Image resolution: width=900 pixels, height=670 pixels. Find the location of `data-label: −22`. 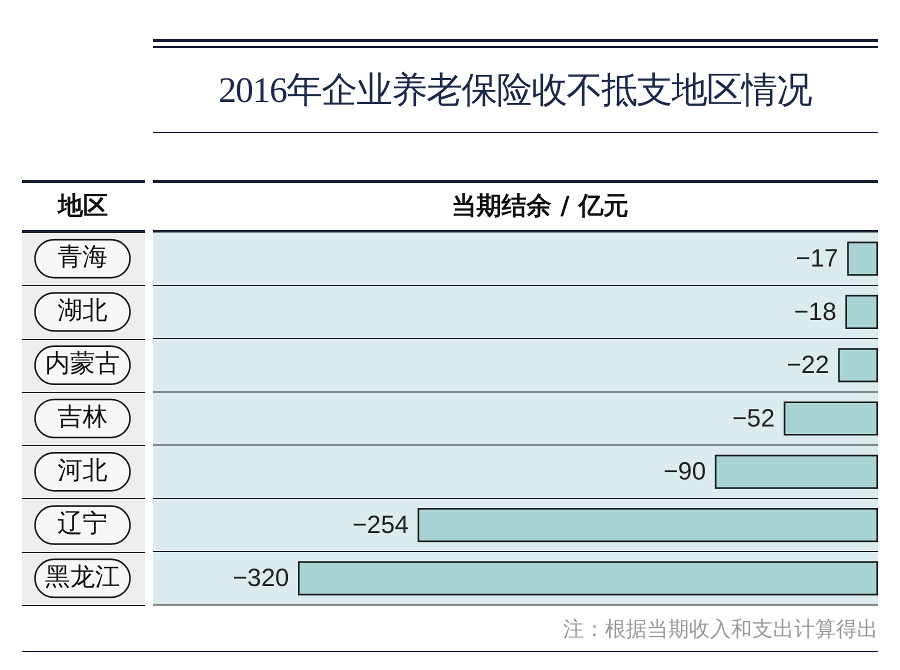

data-label: −22 is located at coordinates (808, 365).